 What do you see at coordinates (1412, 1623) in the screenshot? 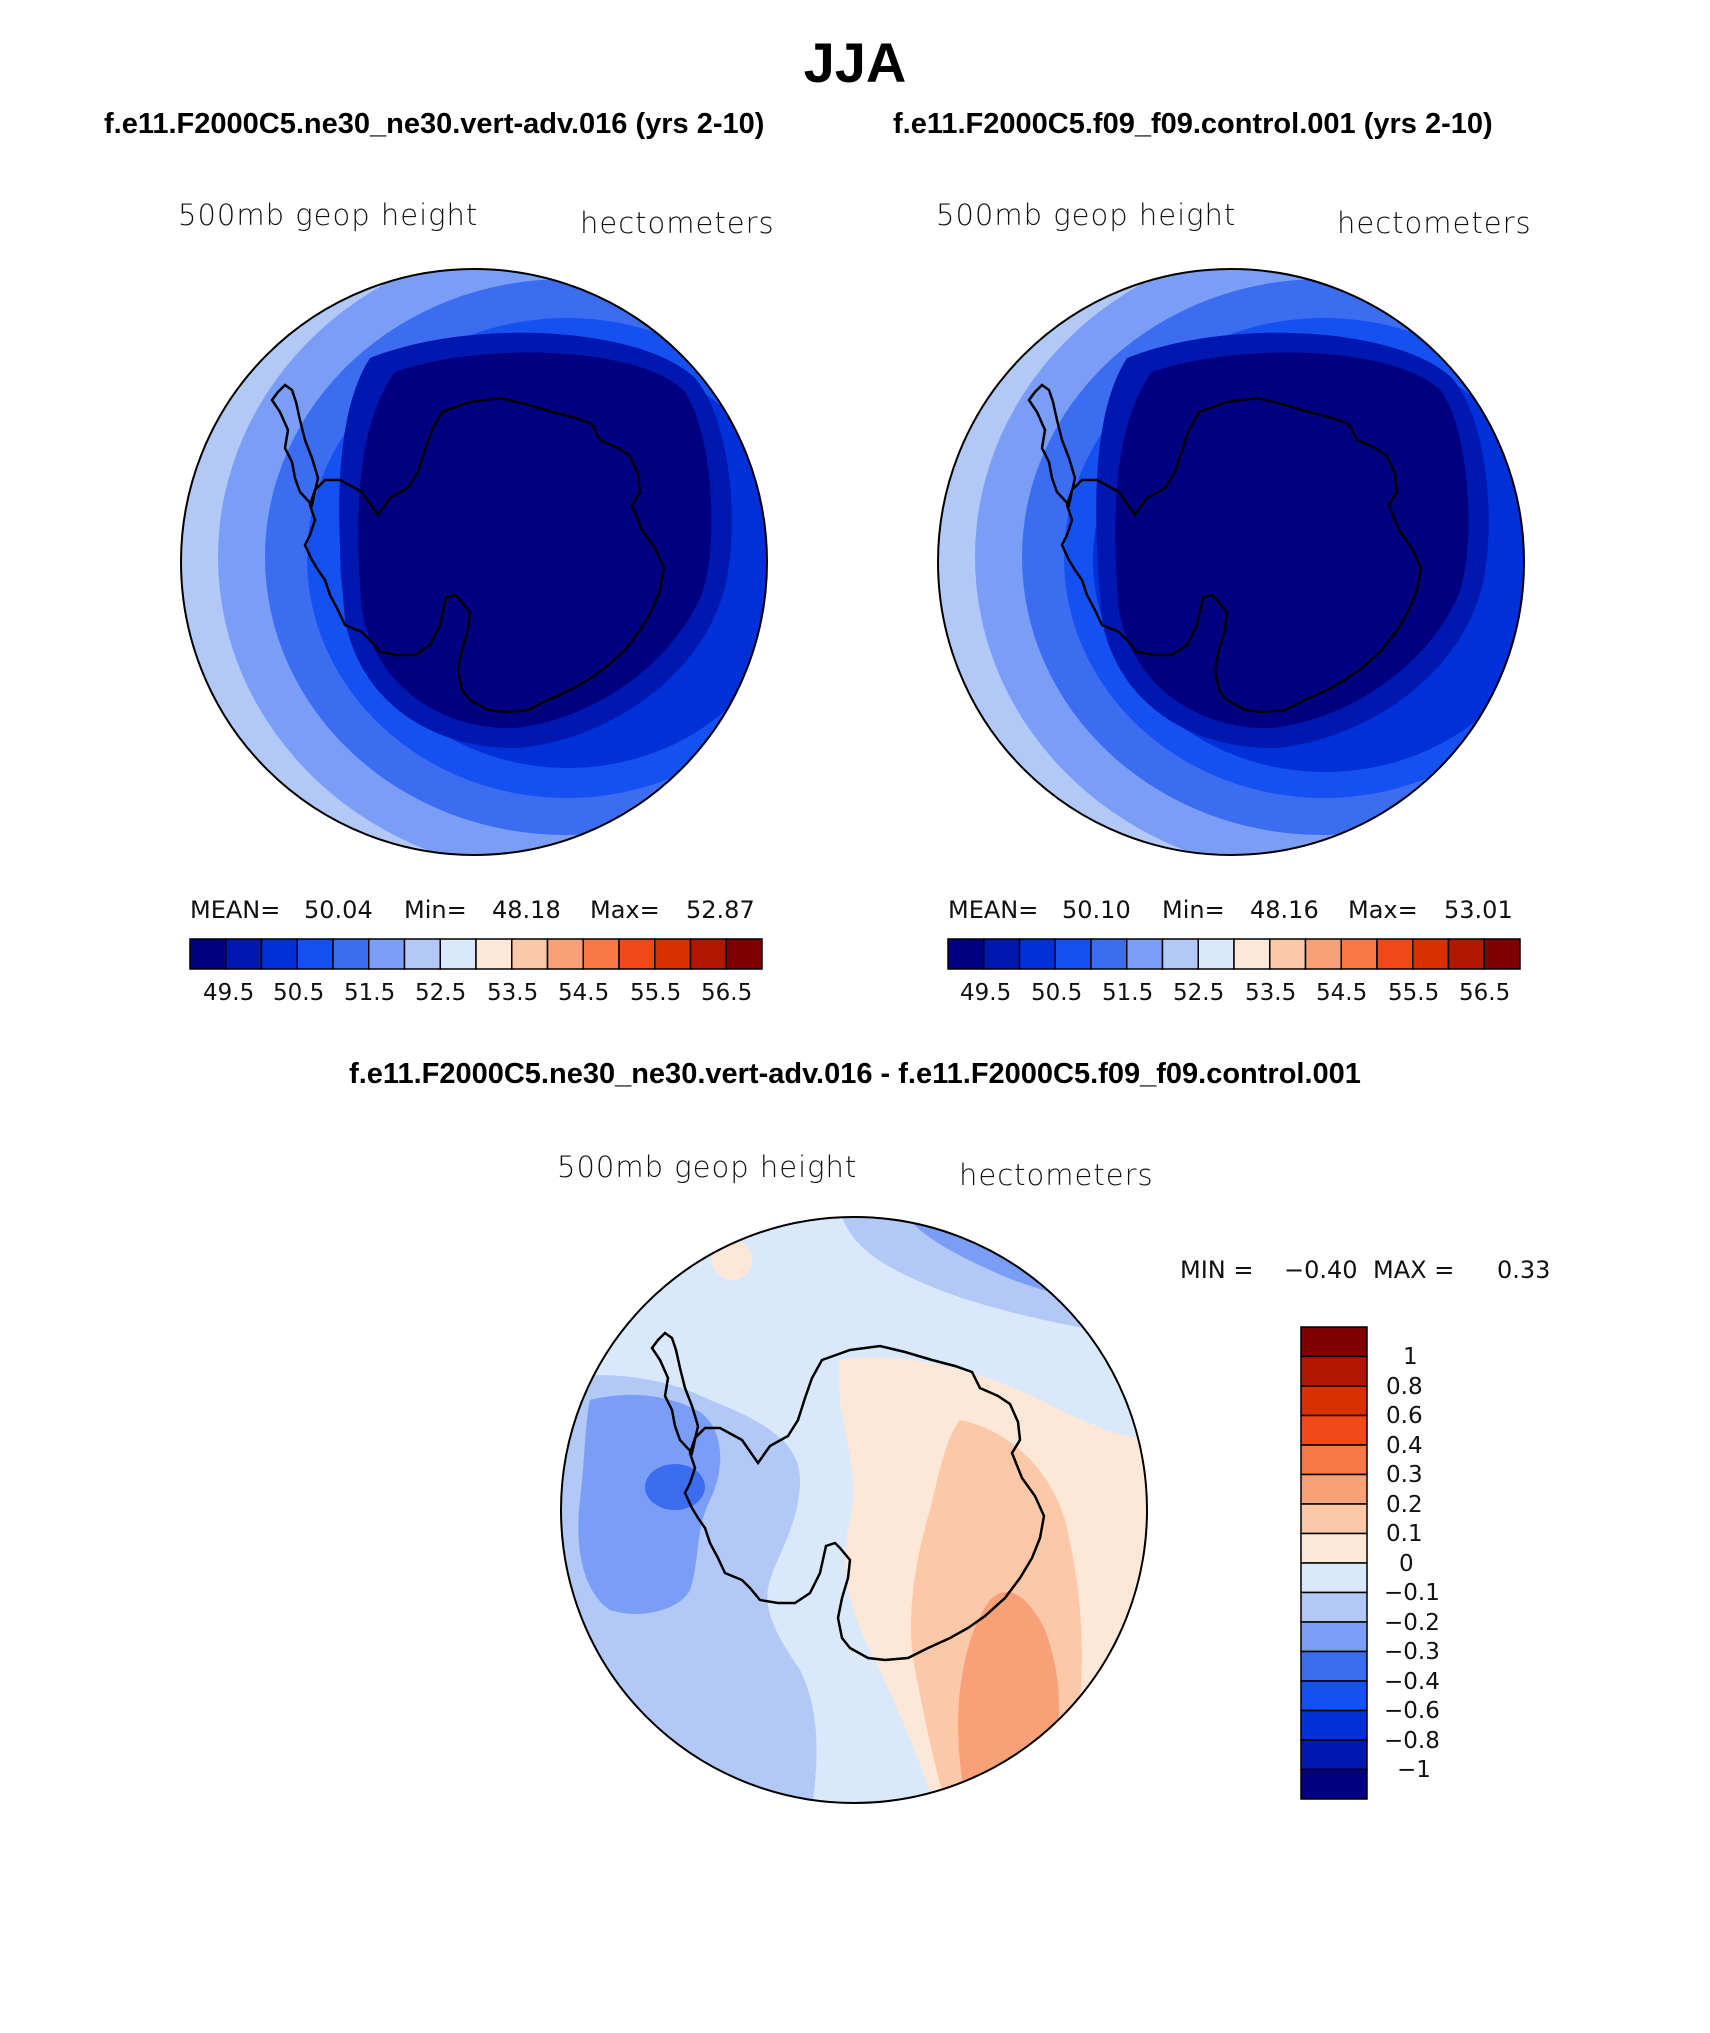
I see `diff-colorbar-tick: −0.2` at bounding box center [1412, 1623].